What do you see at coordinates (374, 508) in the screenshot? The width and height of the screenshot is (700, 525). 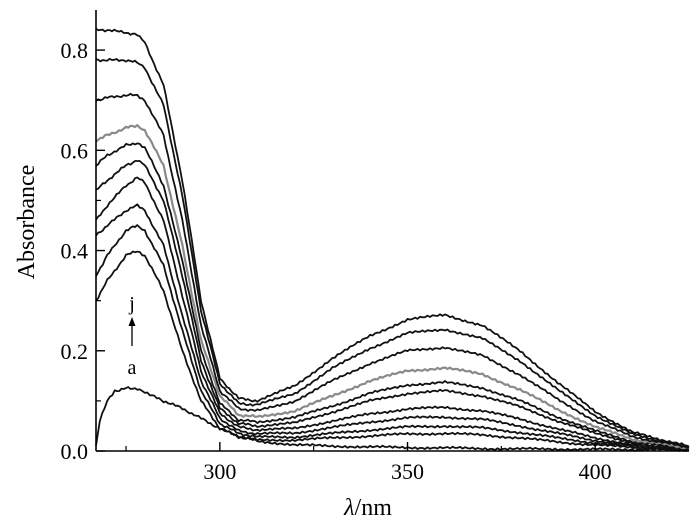 I see `x-axis-label-unit: /nm` at bounding box center [374, 508].